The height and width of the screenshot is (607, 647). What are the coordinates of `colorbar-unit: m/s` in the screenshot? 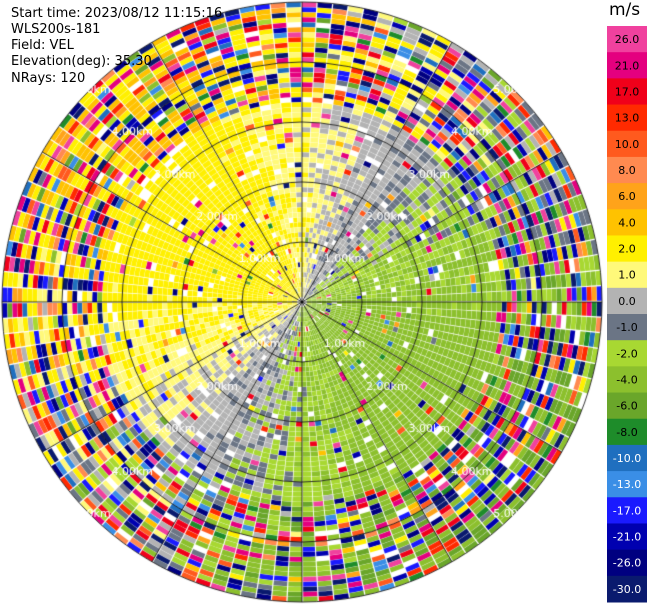 It's located at (625, 10).